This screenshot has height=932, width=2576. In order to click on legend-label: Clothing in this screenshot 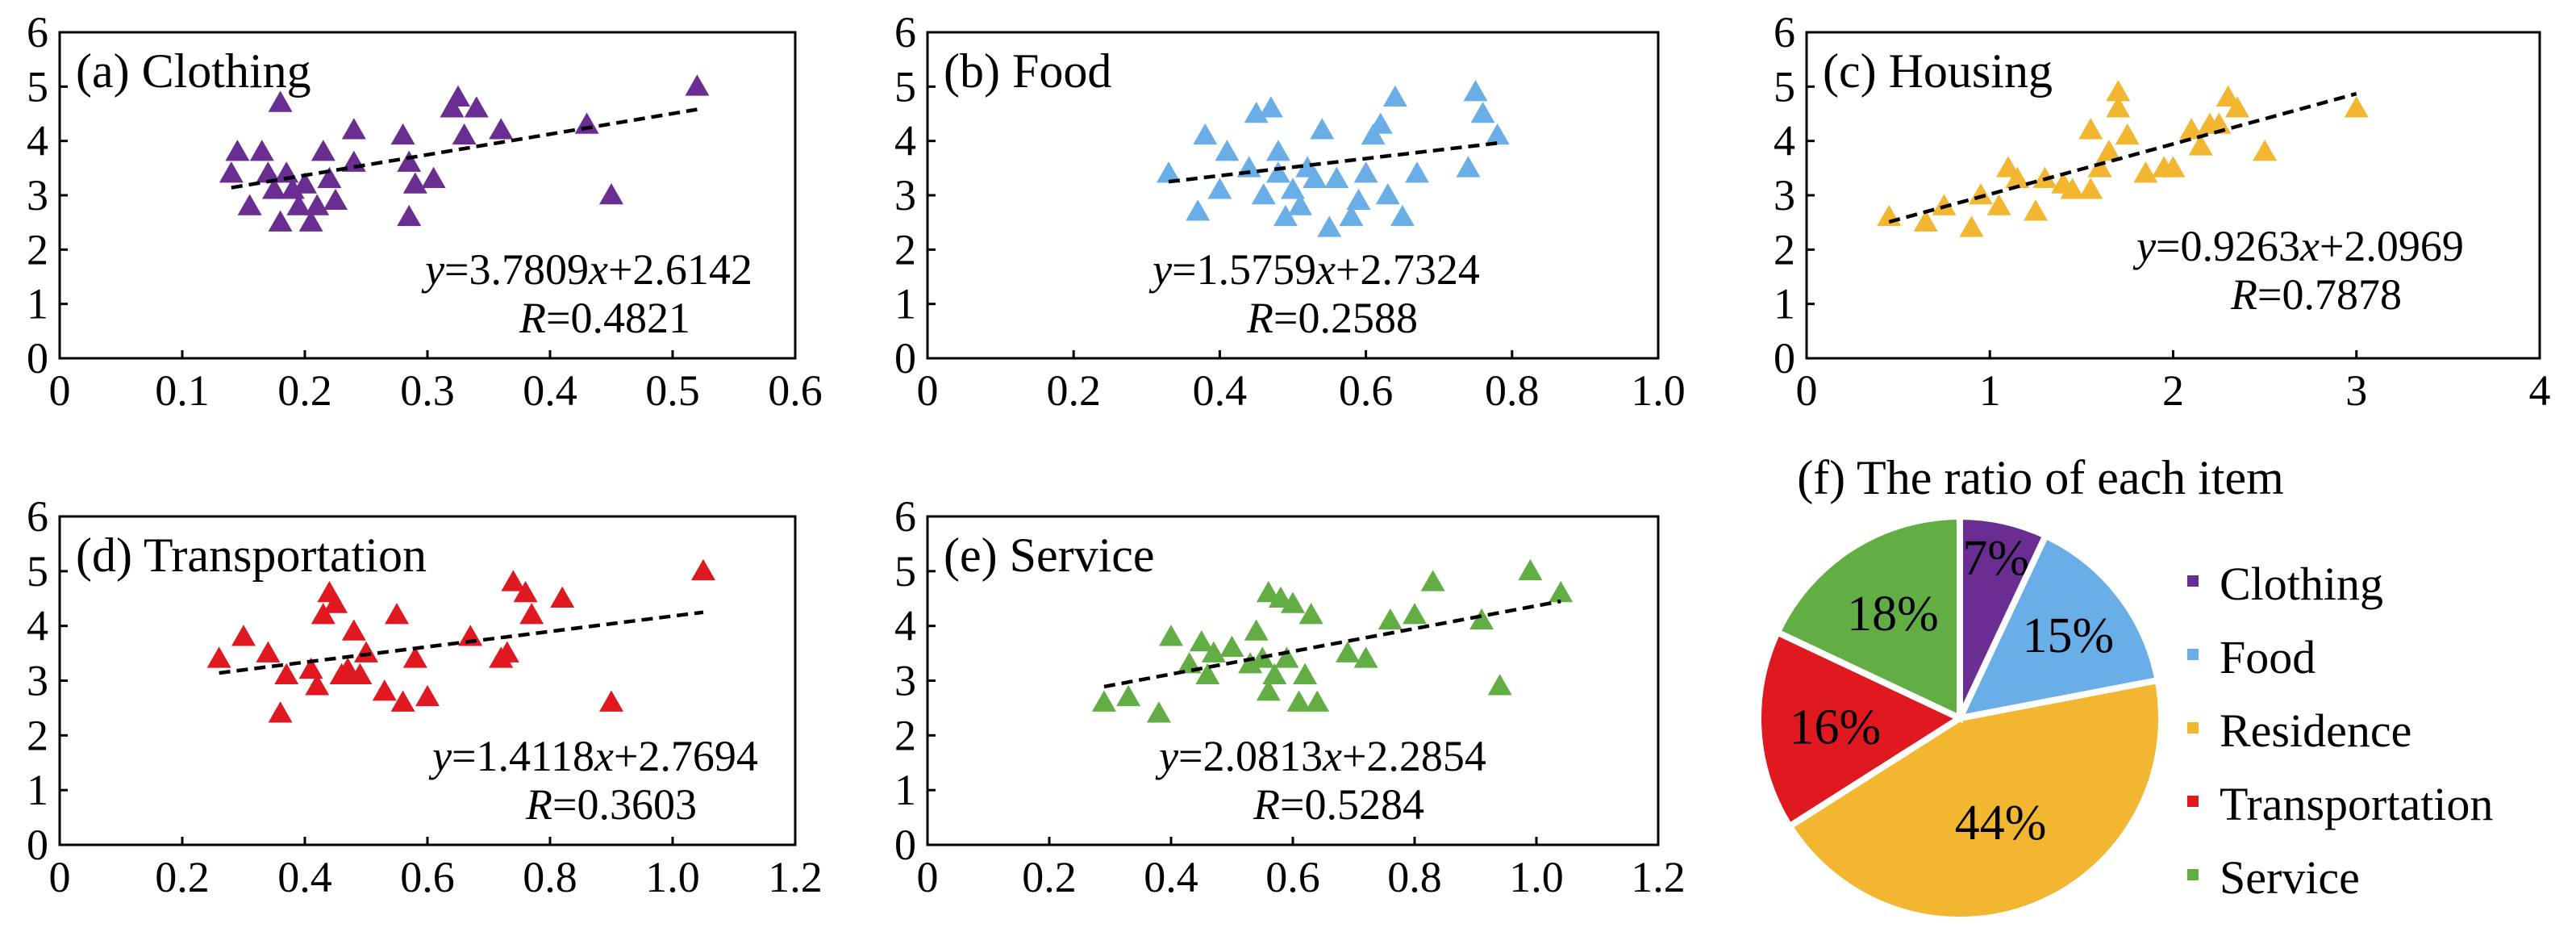, I will do `click(2301, 584)`.